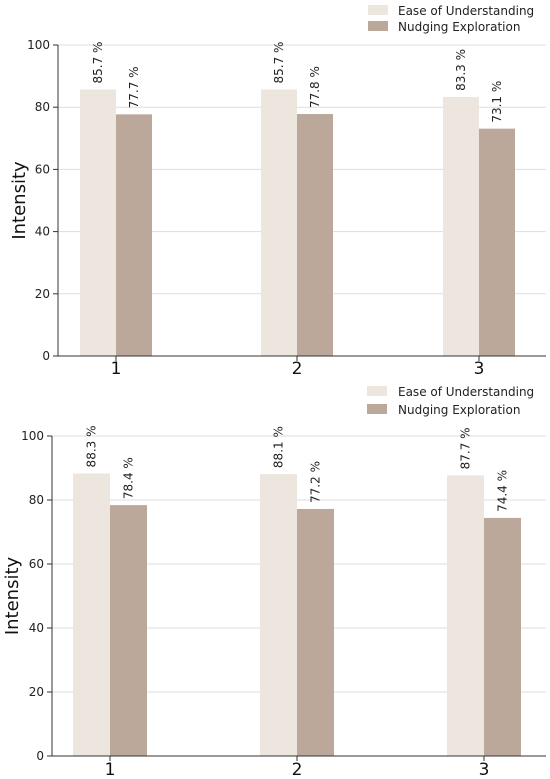 This screenshot has width=550, height=779. I want to click on data-label: 78.4 %, so click(129, 478).